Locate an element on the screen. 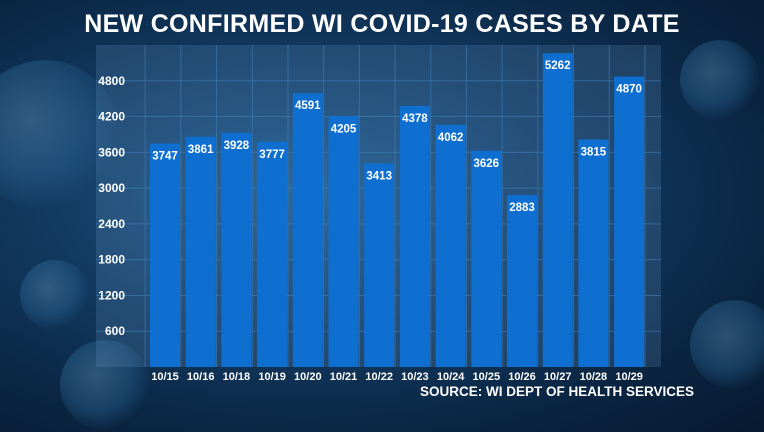  y-tick-label: 4200 is located at coordinates (111, 117).